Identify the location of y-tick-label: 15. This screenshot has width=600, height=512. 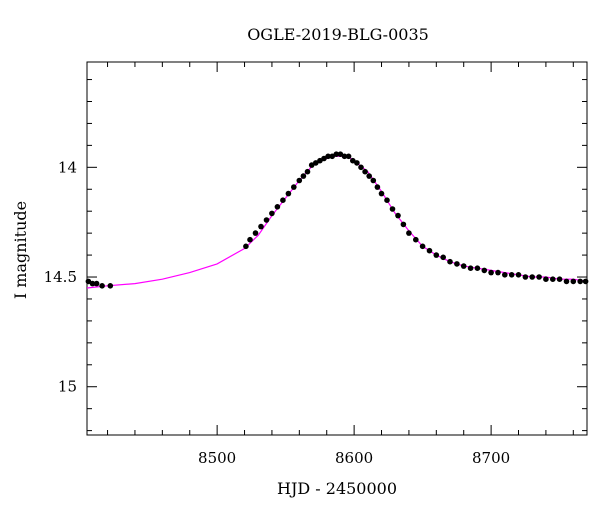
(67, 387).